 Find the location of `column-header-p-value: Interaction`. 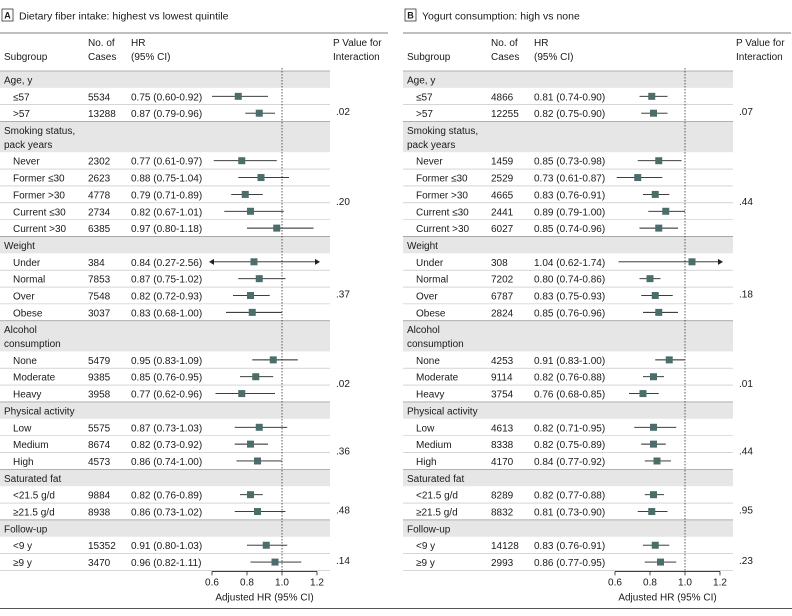

column-header-p-value: Interaction is located at coordinates (356, 57).